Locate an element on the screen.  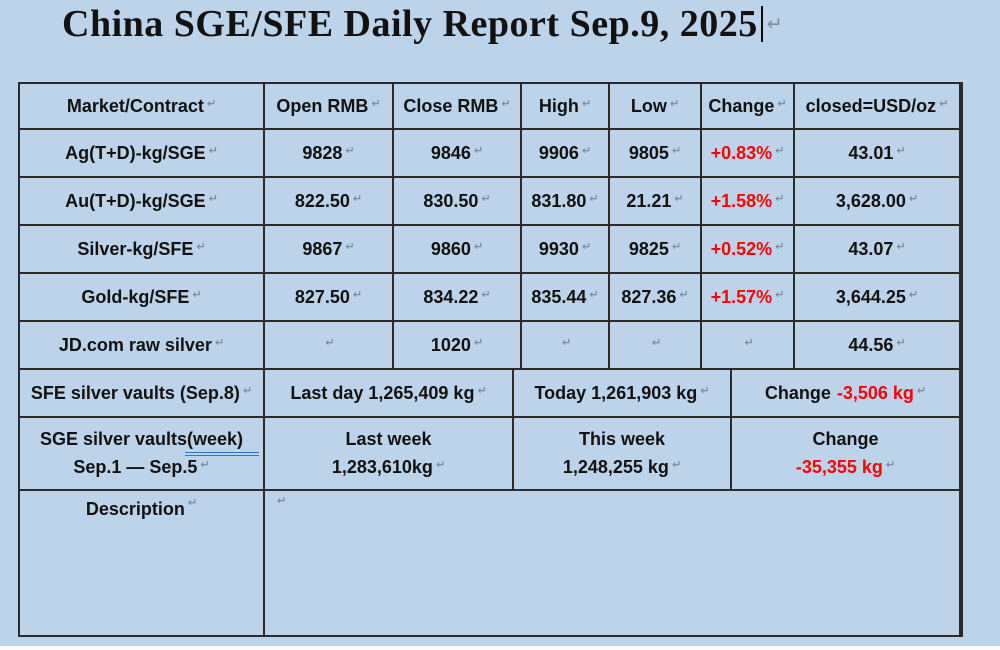
cell-contract-ag: Ag(T+D)-kg/SGE ↵ is located at coordinates (142, 153).